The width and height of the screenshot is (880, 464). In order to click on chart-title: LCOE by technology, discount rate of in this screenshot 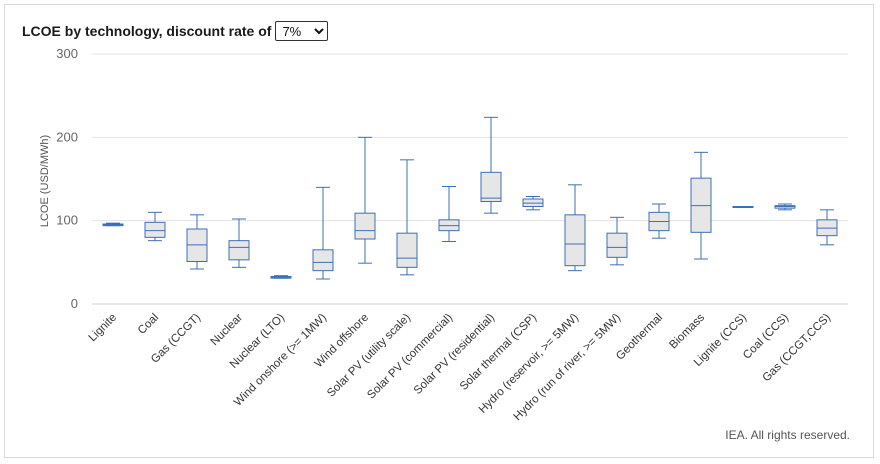, I will do `click(147, 31)`.